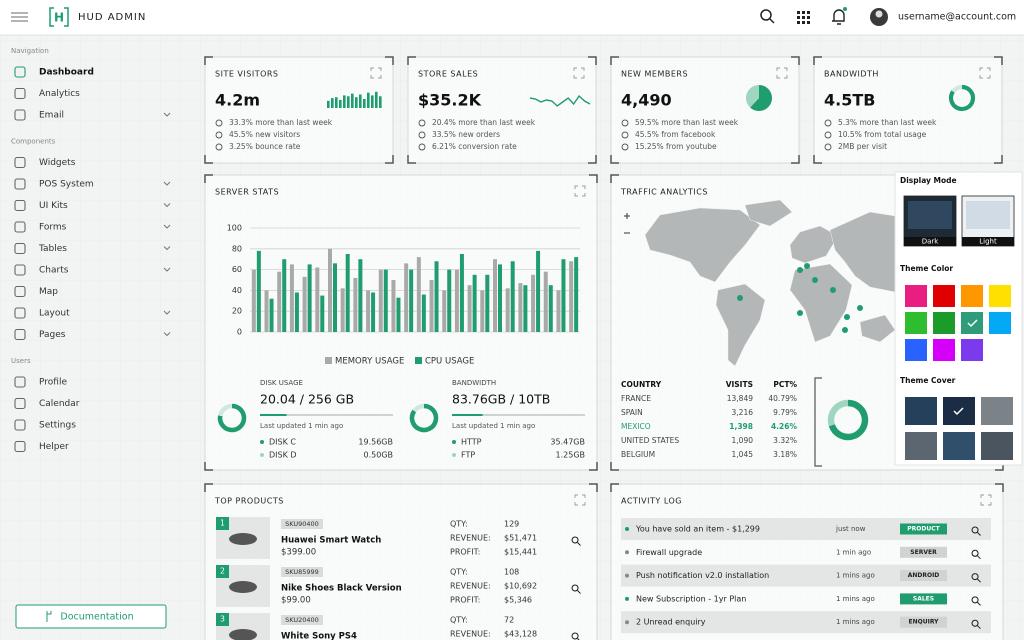 The width and height of the screenshot is (1024, 640). I want to click on nav-item: Layout, so click(54, 314).